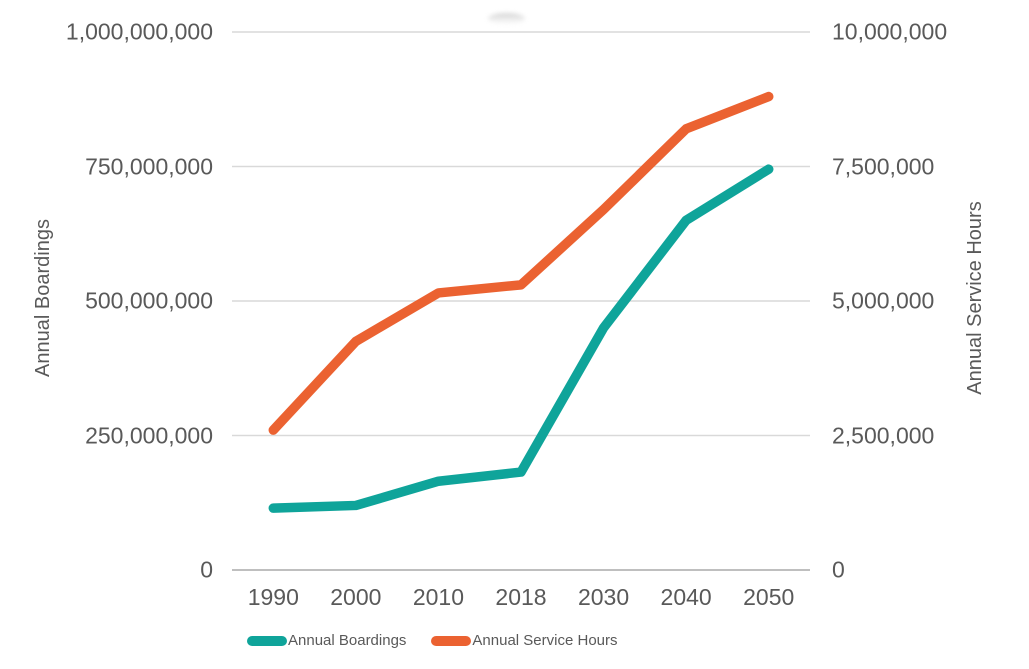 The width and height of the screenshot is (1029, 669). Describe the element at coordinates (347, 640) in the screenshot. I see `legend-label: Annual Boardings` at that location.